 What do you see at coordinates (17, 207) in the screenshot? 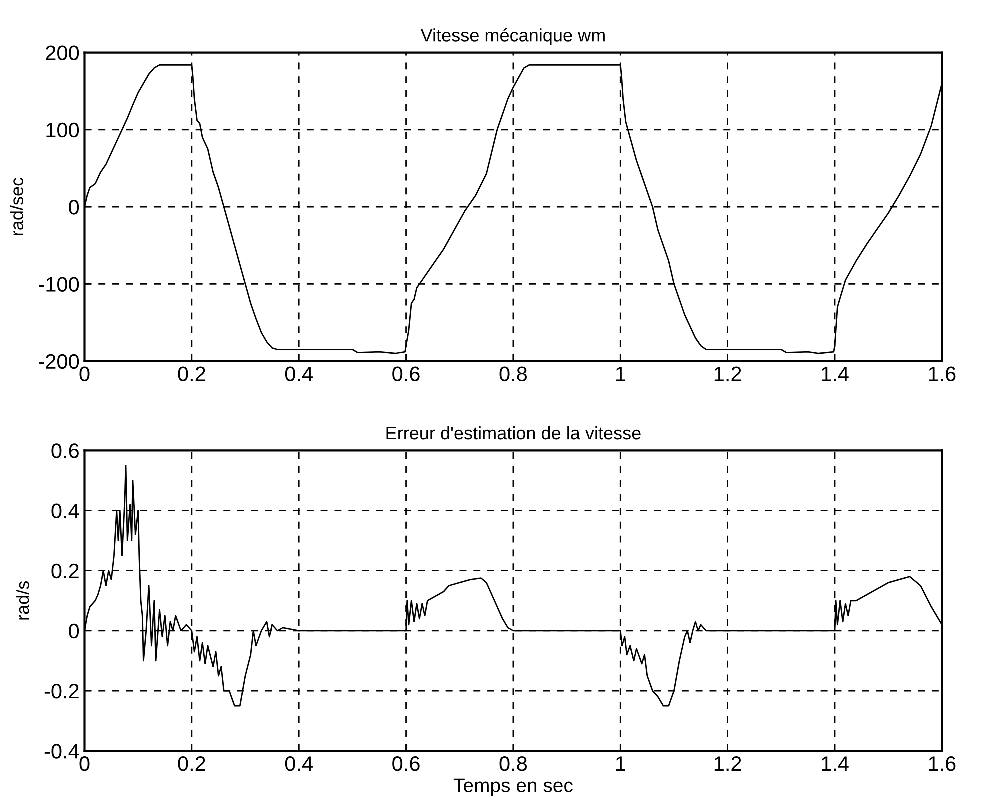
I see `y-axis-title: rad/sec` at bounding box center [17, 207].